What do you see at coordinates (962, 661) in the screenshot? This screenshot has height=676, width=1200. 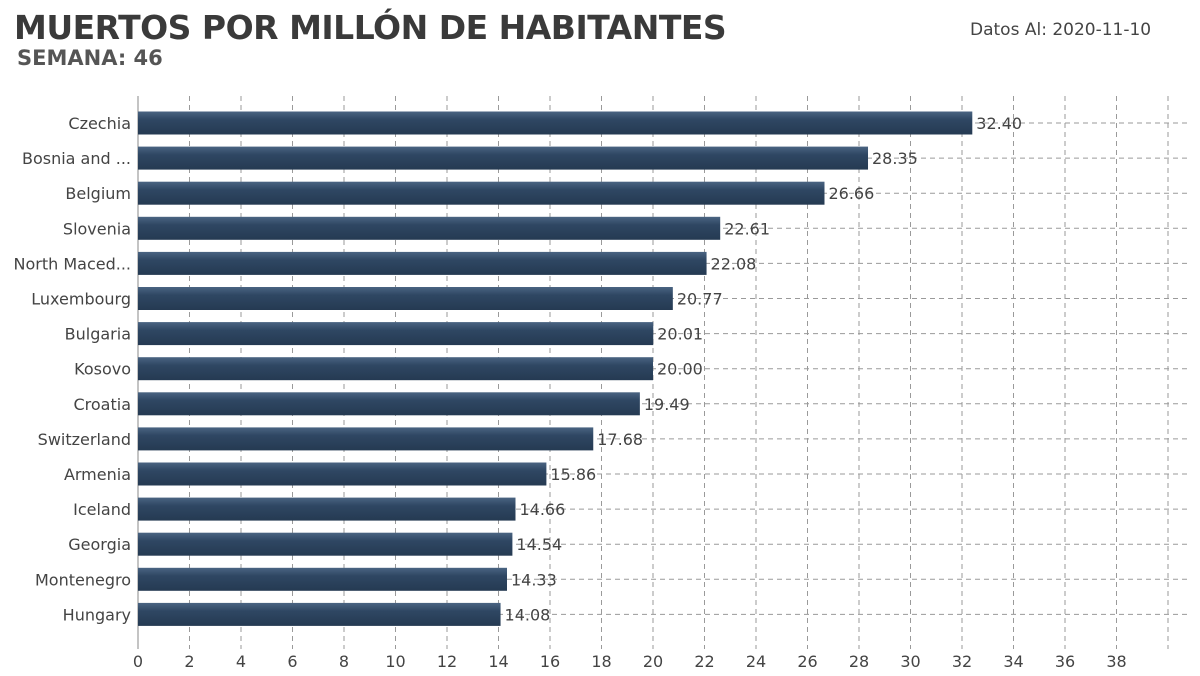 I see `x-tick-label: 32` at bounding box center [962, 661].